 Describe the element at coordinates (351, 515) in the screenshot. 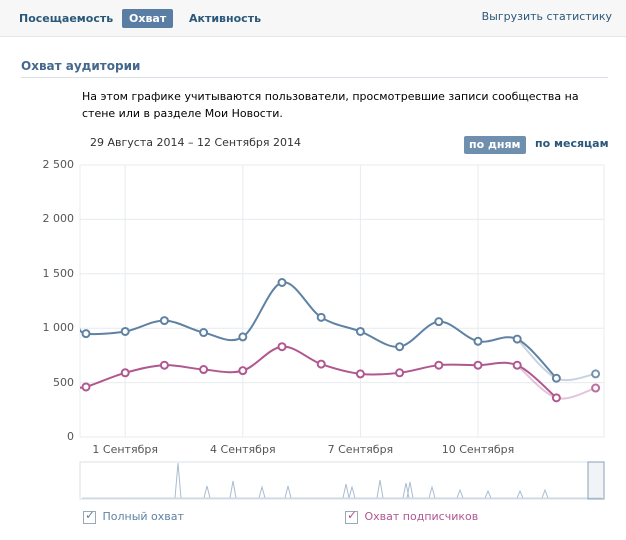

I see `checkbox-subscribers-reach: ✓` at that location.